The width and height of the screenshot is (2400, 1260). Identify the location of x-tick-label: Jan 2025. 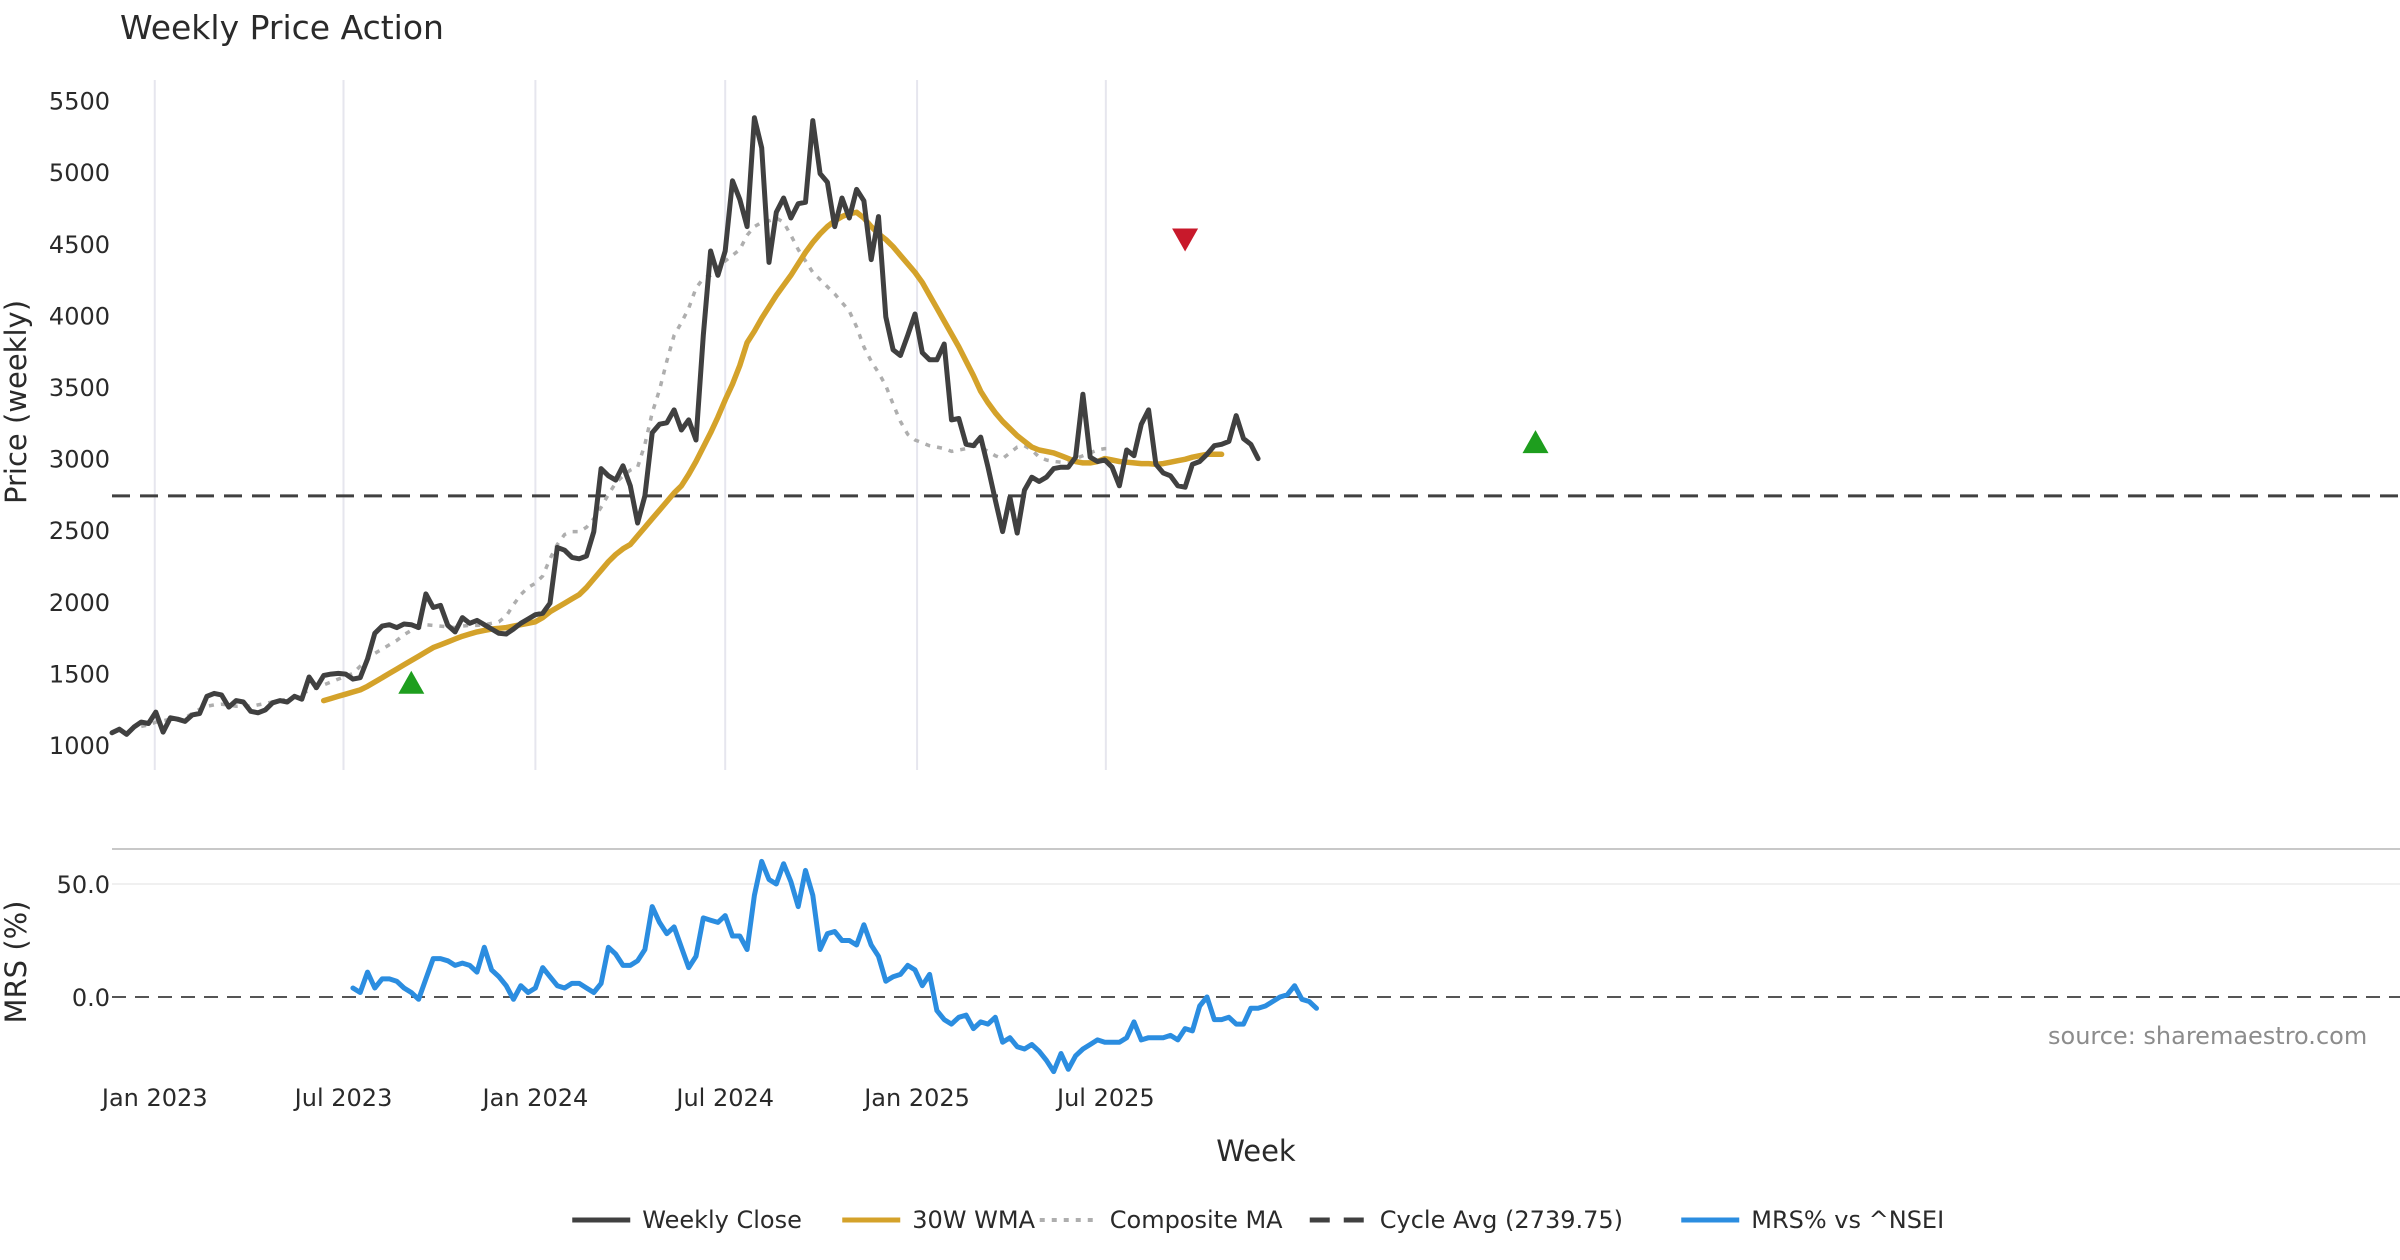
(916, 1098).